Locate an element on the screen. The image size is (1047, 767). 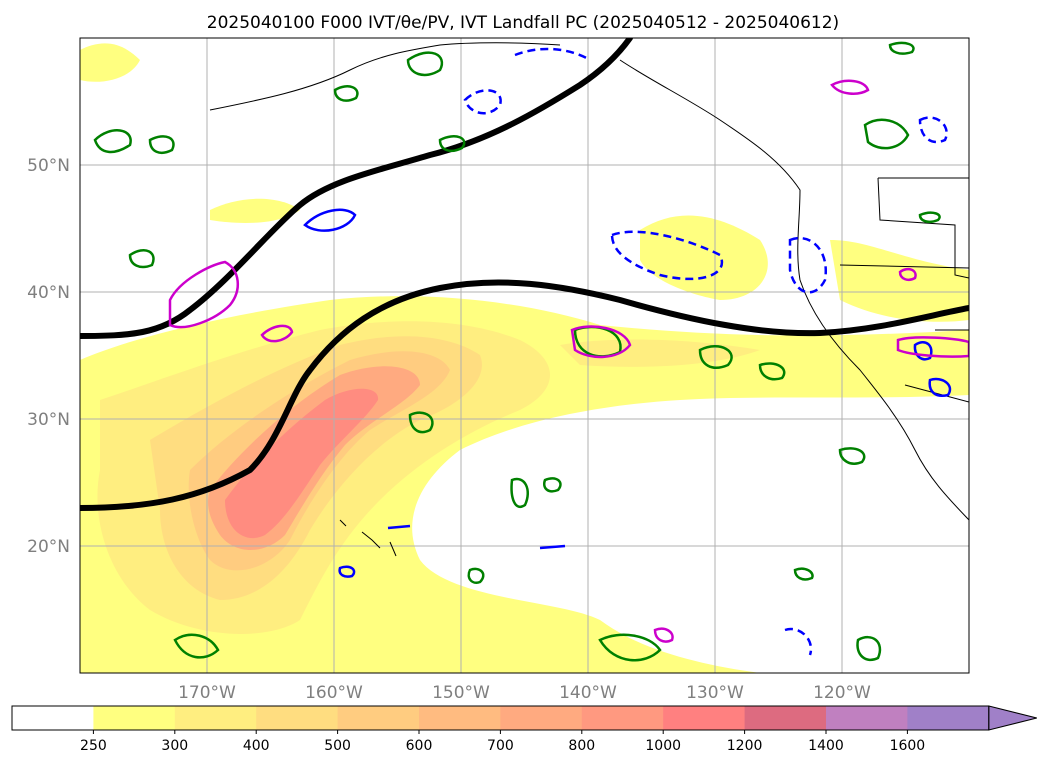
lat-label: 40°N is located at coordinates (48, 293).